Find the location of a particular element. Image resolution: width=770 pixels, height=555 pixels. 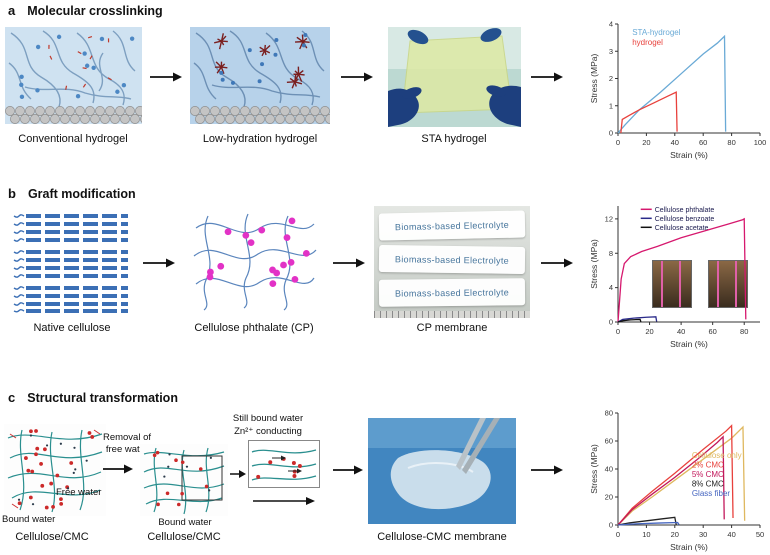

svg-text: STA-hydrogel is located at coordinates (656, 32).